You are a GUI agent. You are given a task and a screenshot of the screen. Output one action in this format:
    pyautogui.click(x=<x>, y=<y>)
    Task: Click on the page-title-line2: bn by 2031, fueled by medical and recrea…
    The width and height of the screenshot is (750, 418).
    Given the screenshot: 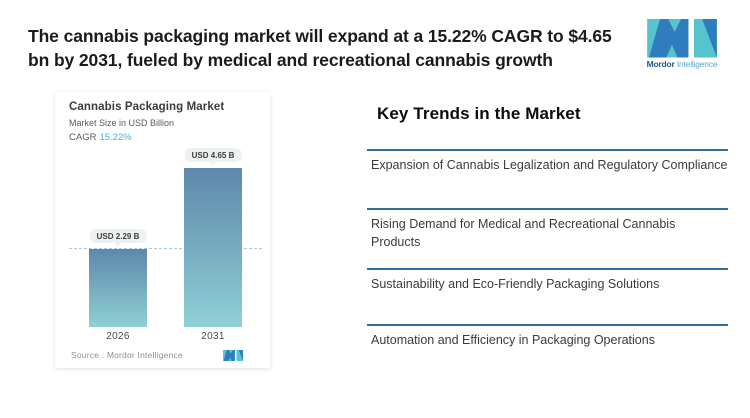 What is the action you would take?
    pyautogui.click(x=290, y=60)
    